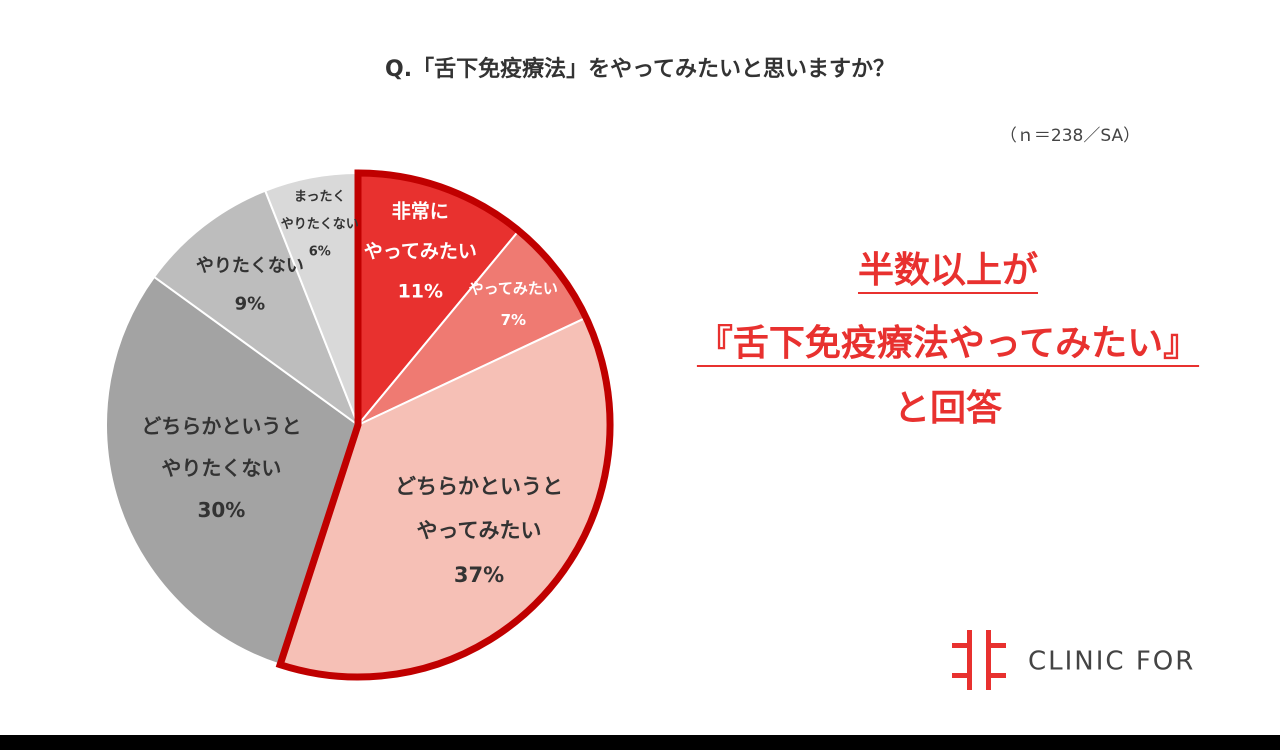 The height and width of the screenshot is (754, 1280). I want to click on value-label: 9%, so click(250, 304).